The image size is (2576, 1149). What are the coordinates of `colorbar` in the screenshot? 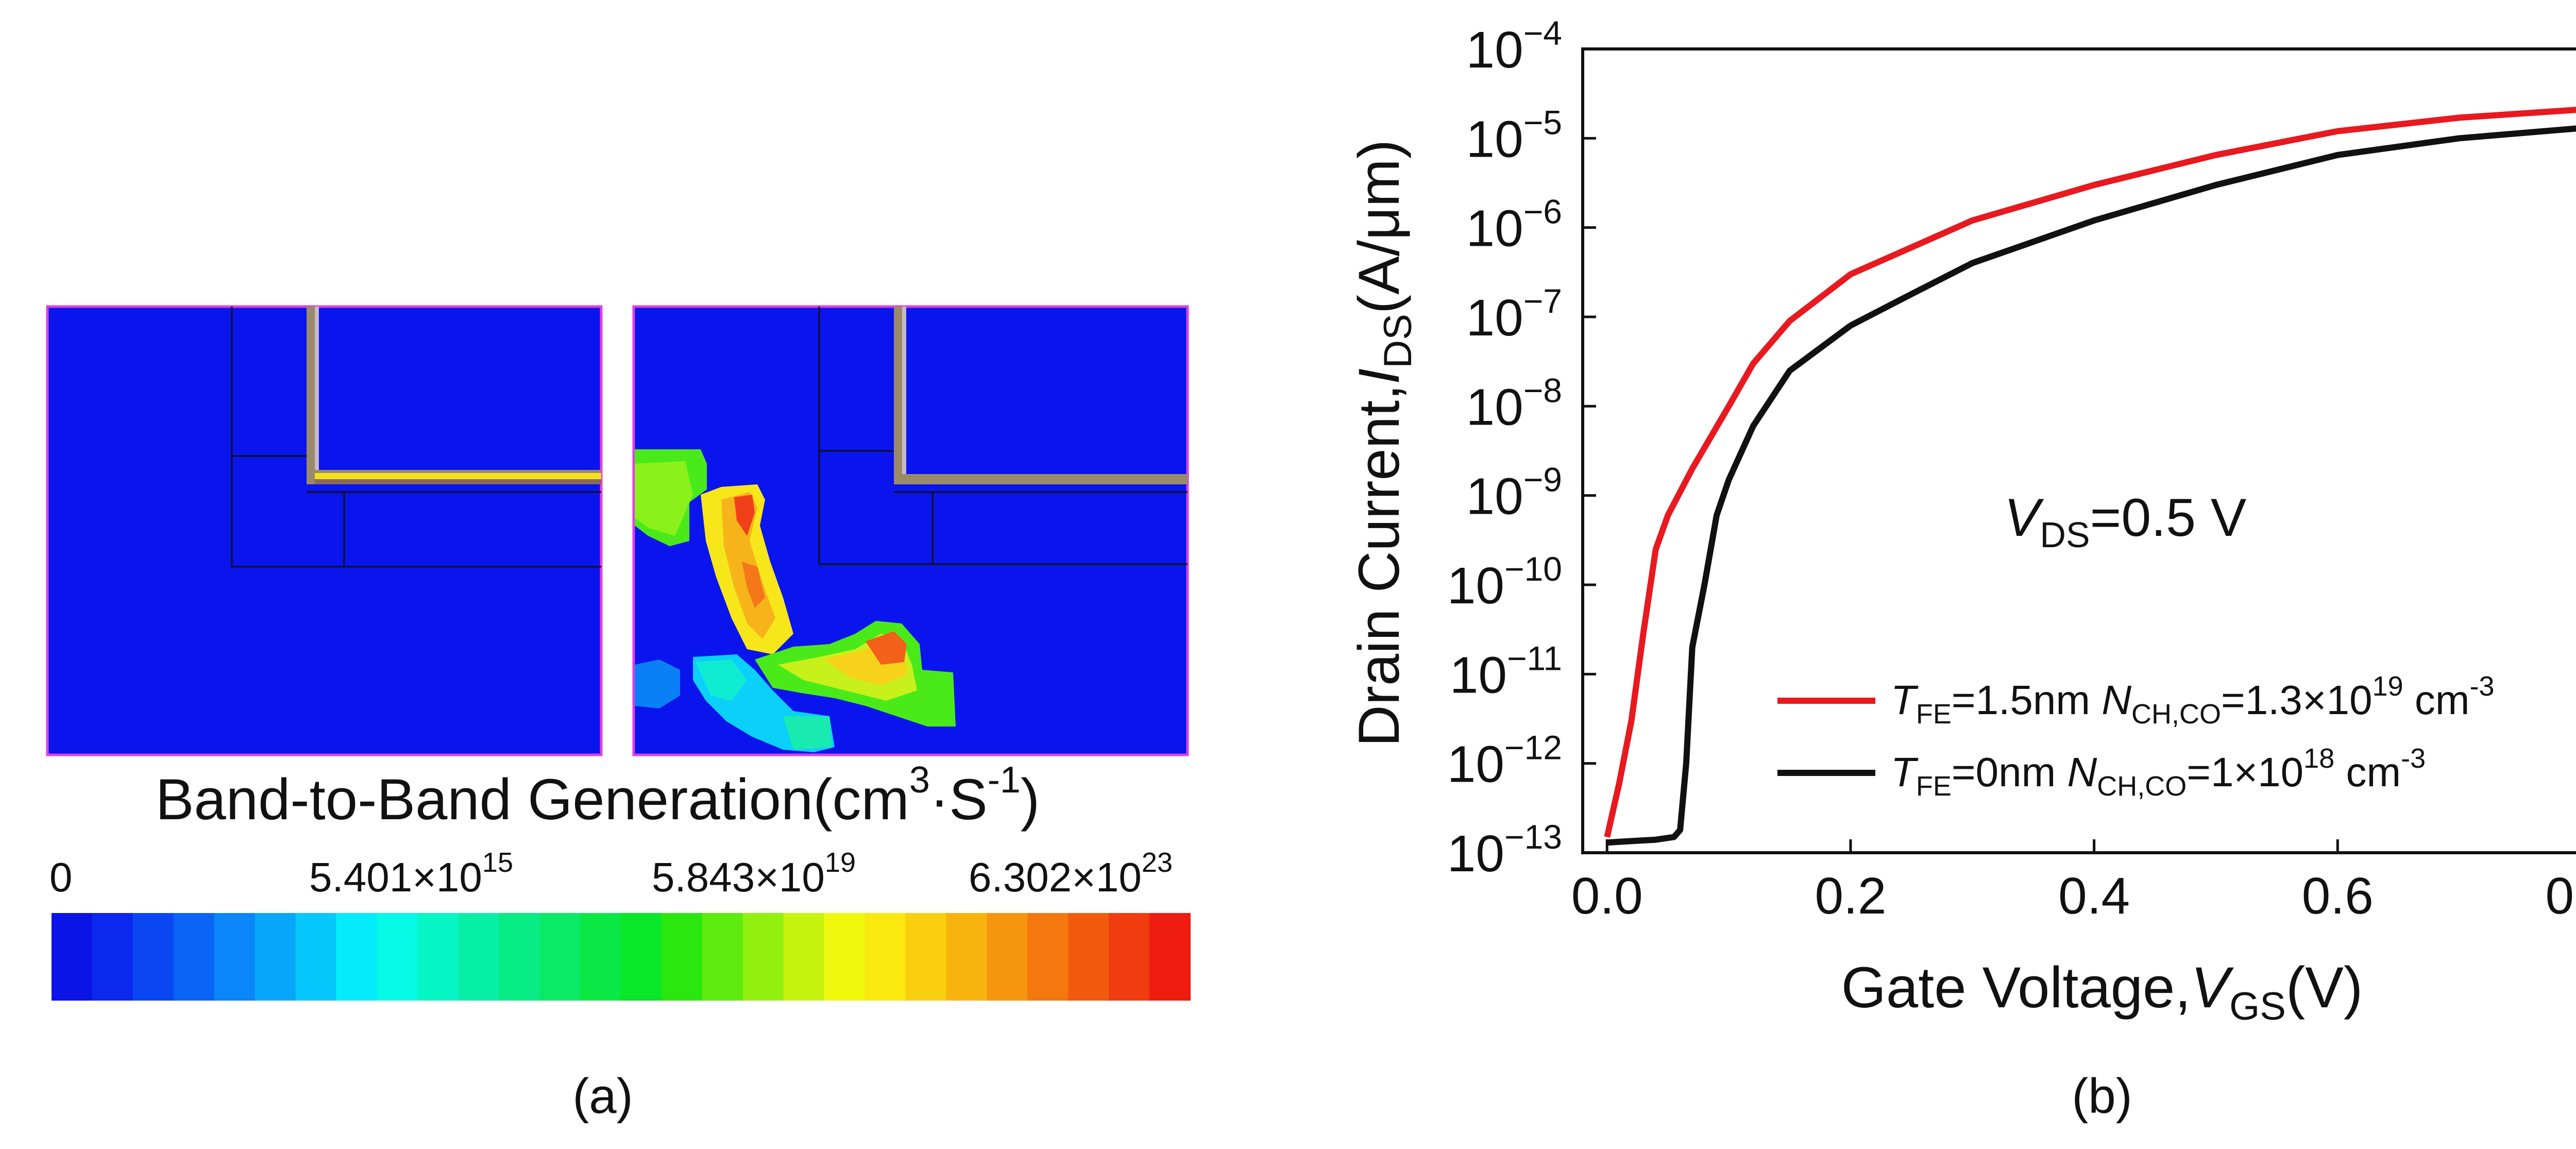 It's located at (621, 957).